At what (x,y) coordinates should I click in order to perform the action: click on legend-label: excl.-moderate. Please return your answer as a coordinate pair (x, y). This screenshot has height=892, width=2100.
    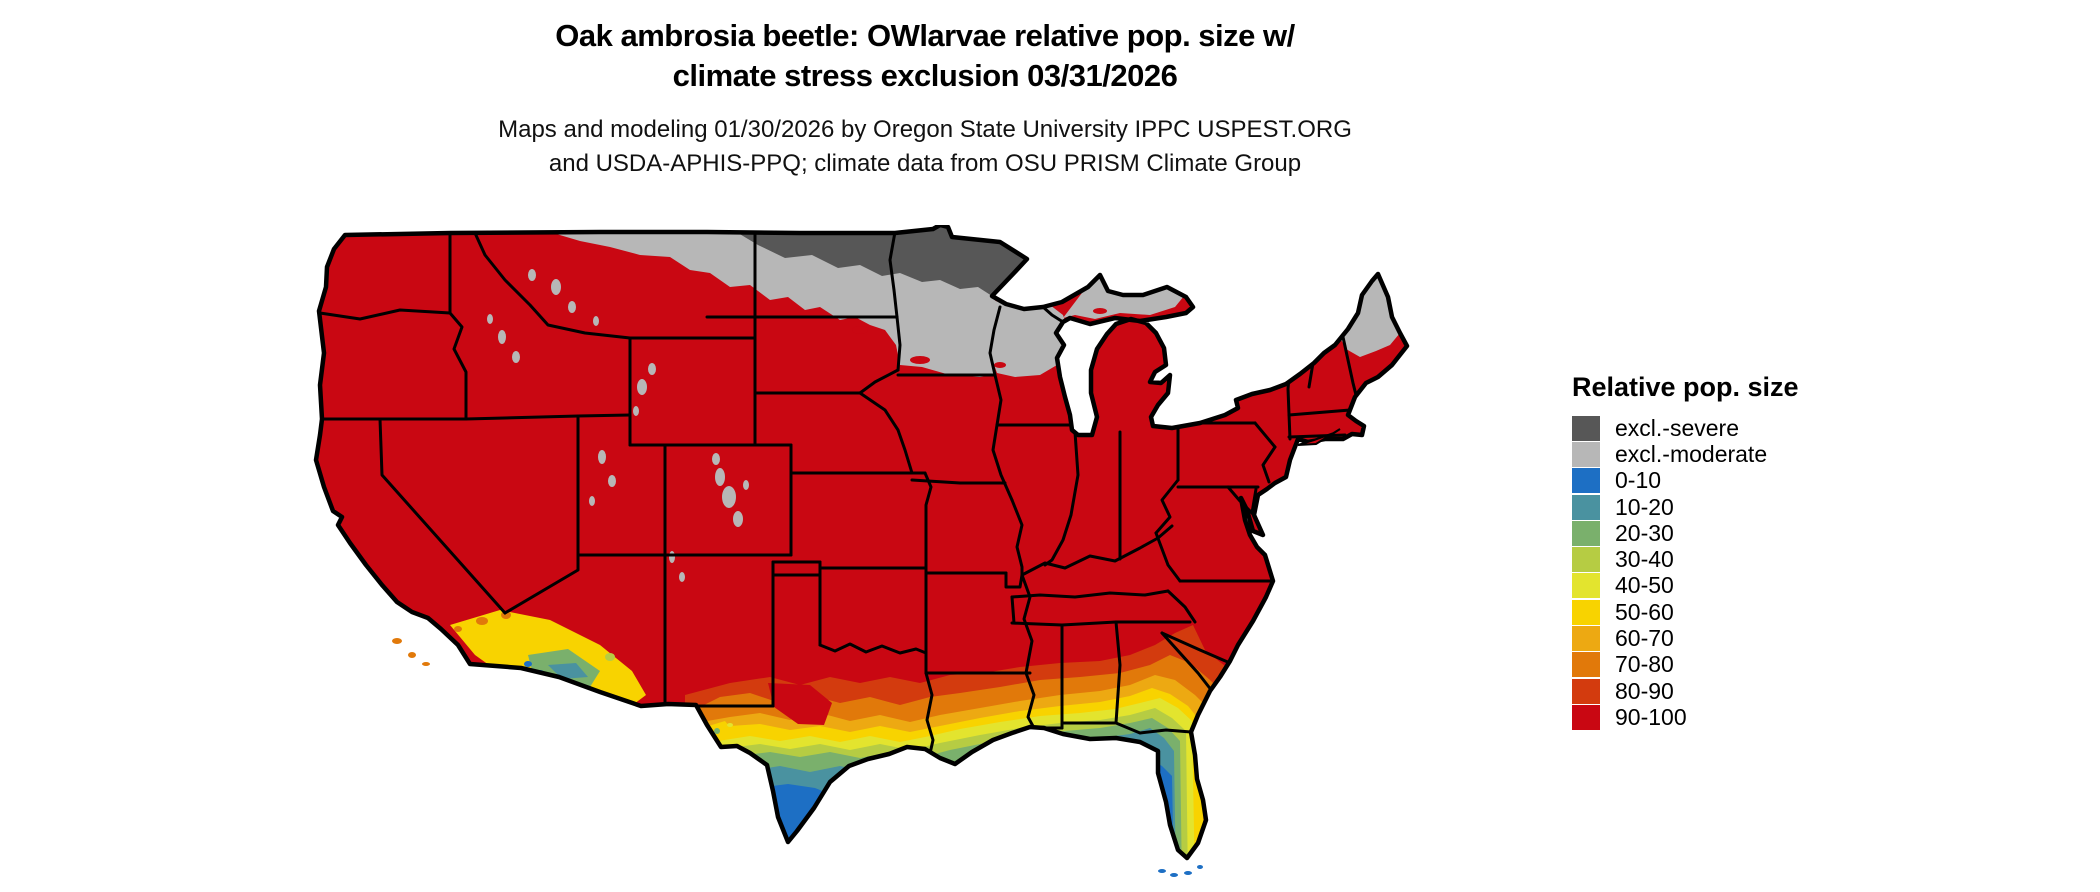
    Looking at the image, I should click on (1691, 453).